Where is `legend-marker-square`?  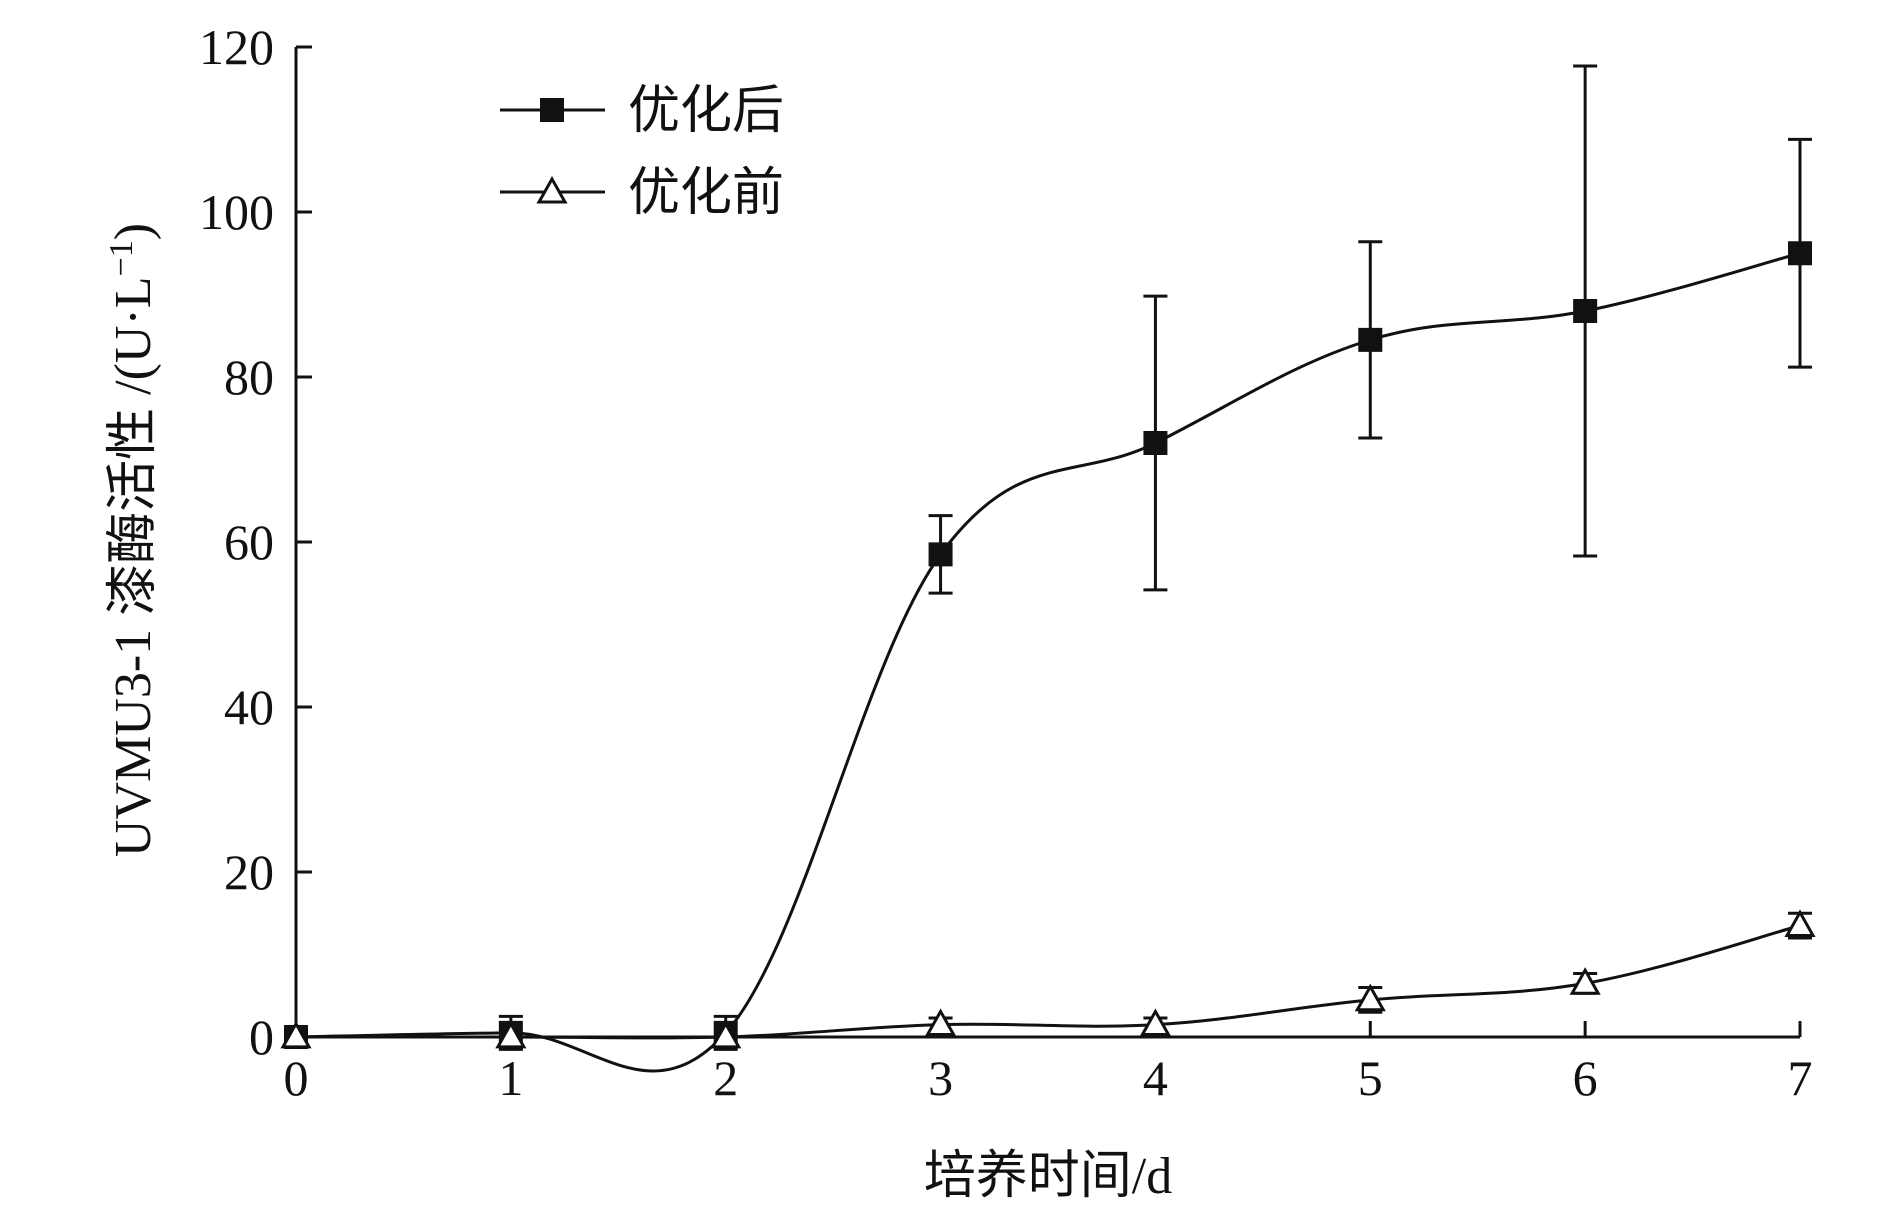 legend-marker-square is located at coordinates (552, 110).